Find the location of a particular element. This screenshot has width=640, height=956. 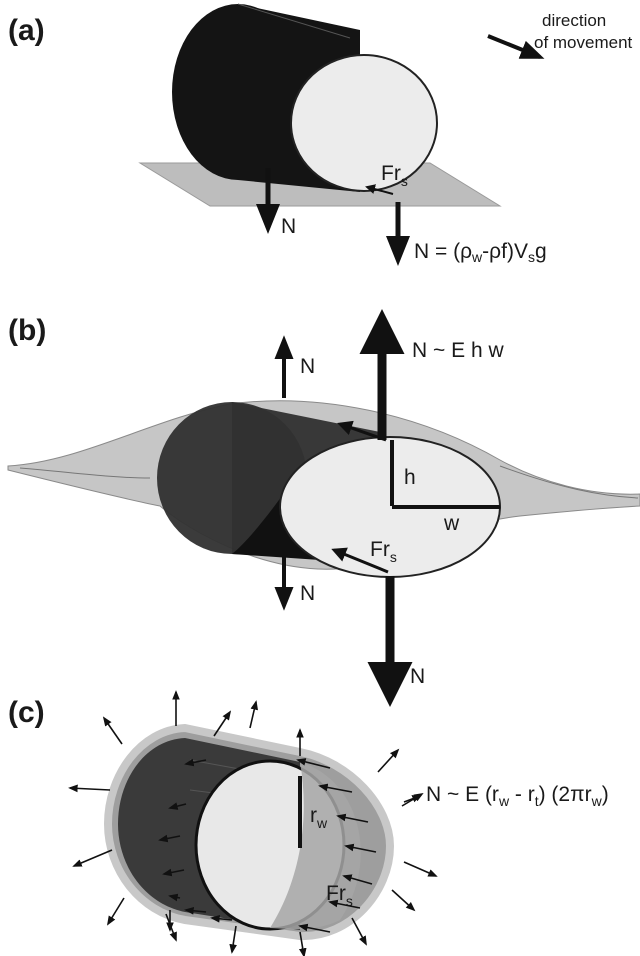

normal-formula-c: N ~ E (rw - rt) (2πrw) is located at coordinates (517, 796).